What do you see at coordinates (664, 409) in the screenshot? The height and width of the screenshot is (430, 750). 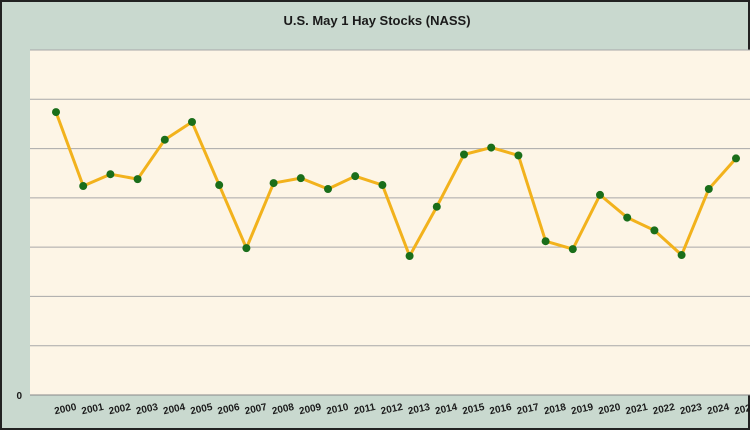 I see `x-tick-label: 2022` at bounding box center [664, 409].